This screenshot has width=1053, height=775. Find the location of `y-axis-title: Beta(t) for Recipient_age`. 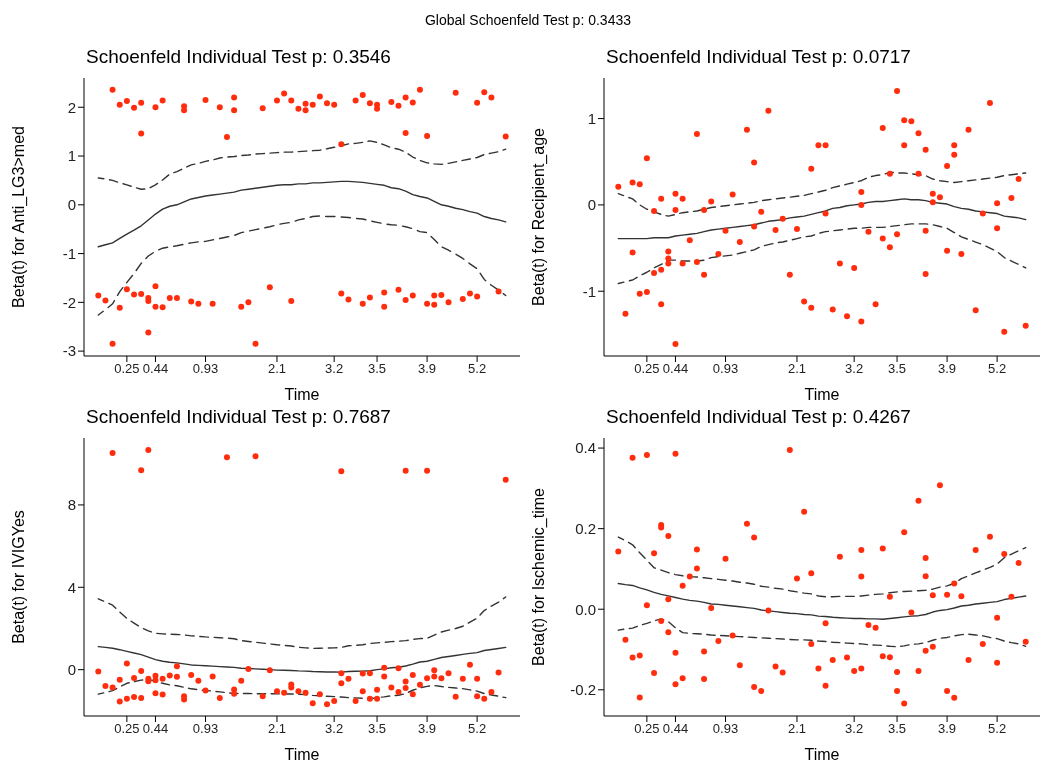

y-axis-title: Beta(t) for Recipient_age is located at coordinates (538, 216).